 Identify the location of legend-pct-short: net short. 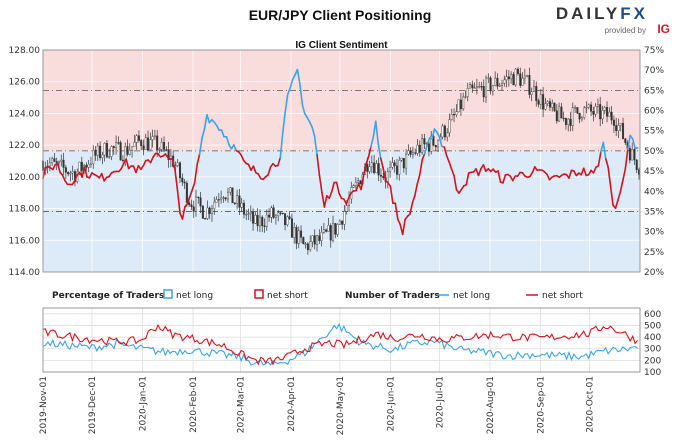
(287, 296).